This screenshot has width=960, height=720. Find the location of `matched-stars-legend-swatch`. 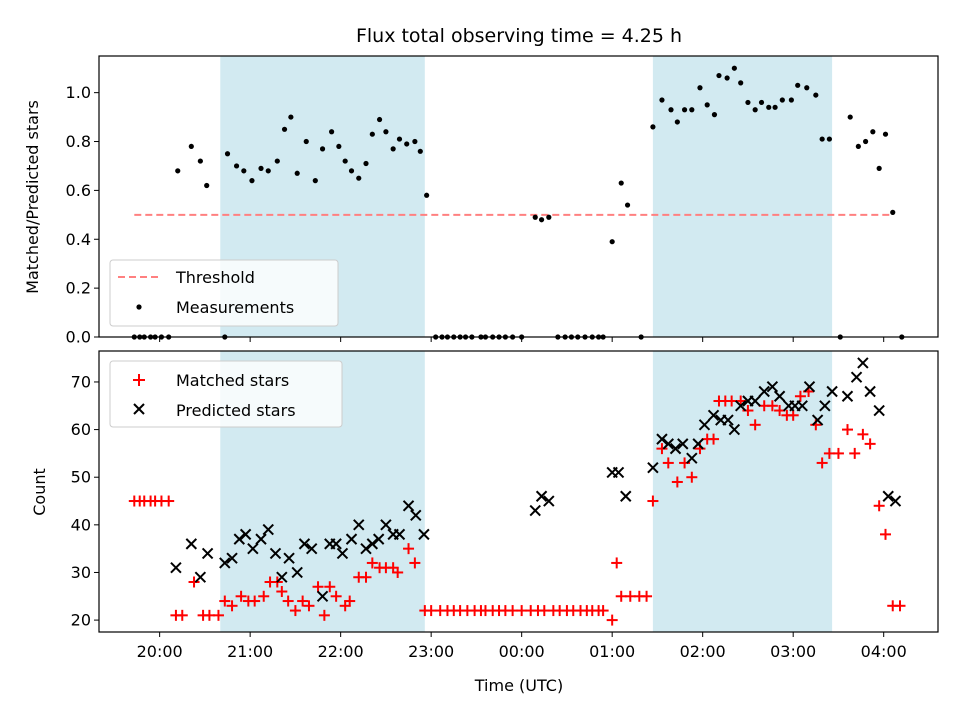

matched-stars-legend-swatch is located at coordinates (139, 380).